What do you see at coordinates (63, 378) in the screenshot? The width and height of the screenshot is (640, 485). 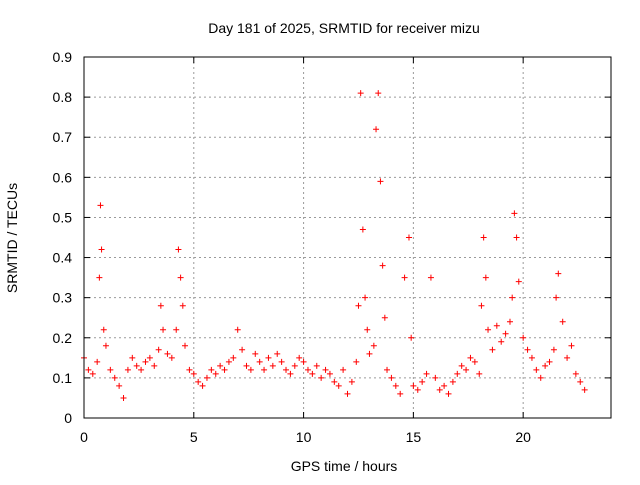 I see `y-tick-label: 0.1` at bounding box center [63, 378].